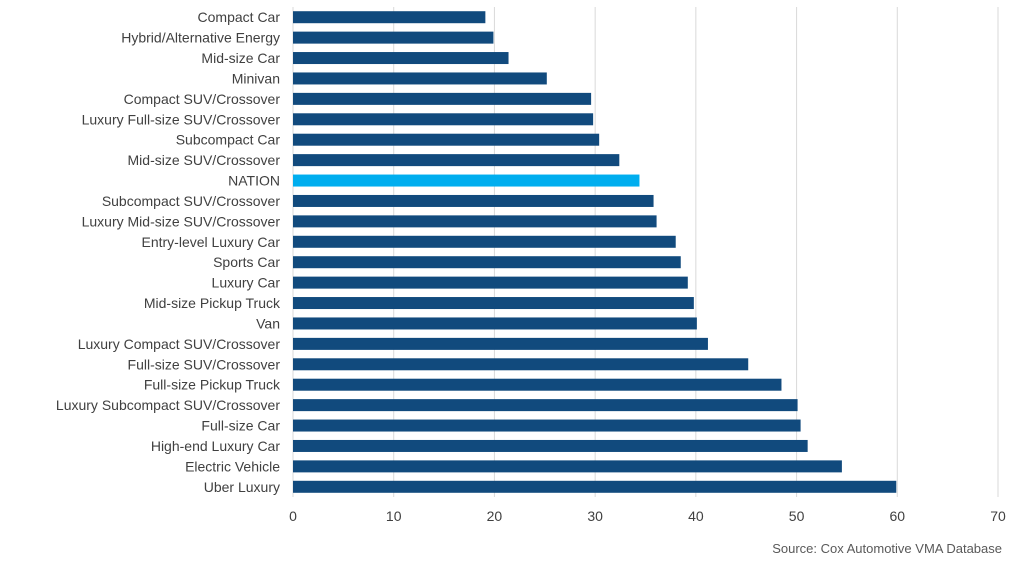 This screenshot has width=1024, height=575. What do you see at coordinates (179, 344) in the screenshot?
I see `category-label: Luxury Compact SUV/Crossover` at bounding box center [179, 344].